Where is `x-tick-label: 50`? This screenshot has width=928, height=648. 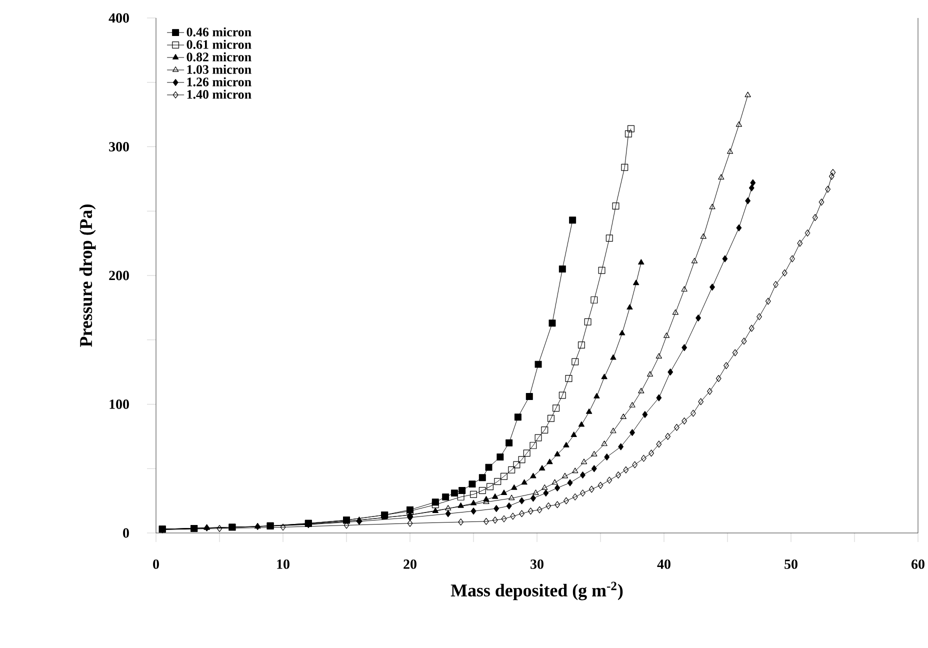 x-tick-label: 50 is located at coordinates (791, 564).